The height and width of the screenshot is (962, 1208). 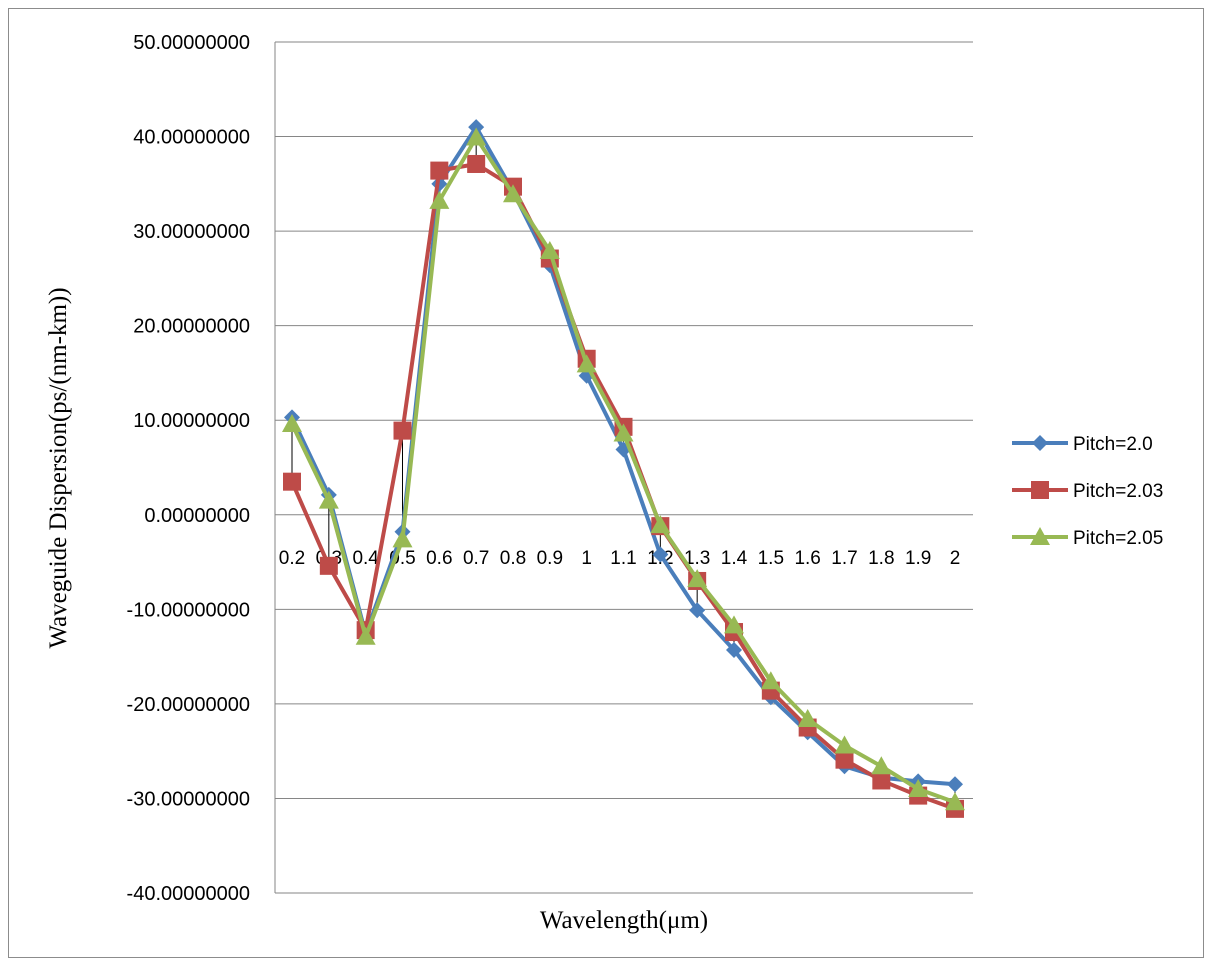 What do you see at coordinates (697, 558) in the screenshot?
I see `x-tick-label: 1.3` at bounding box center [697, 558].